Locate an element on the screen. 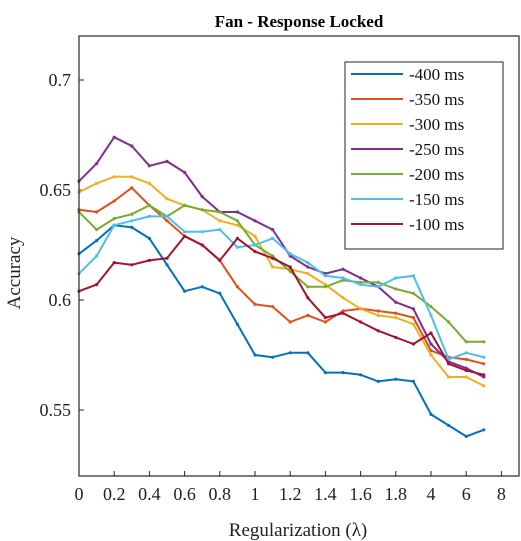 This screenshot has width=521, height=541. y-tick-label: 0.7 is located at coordinates (60, 80).